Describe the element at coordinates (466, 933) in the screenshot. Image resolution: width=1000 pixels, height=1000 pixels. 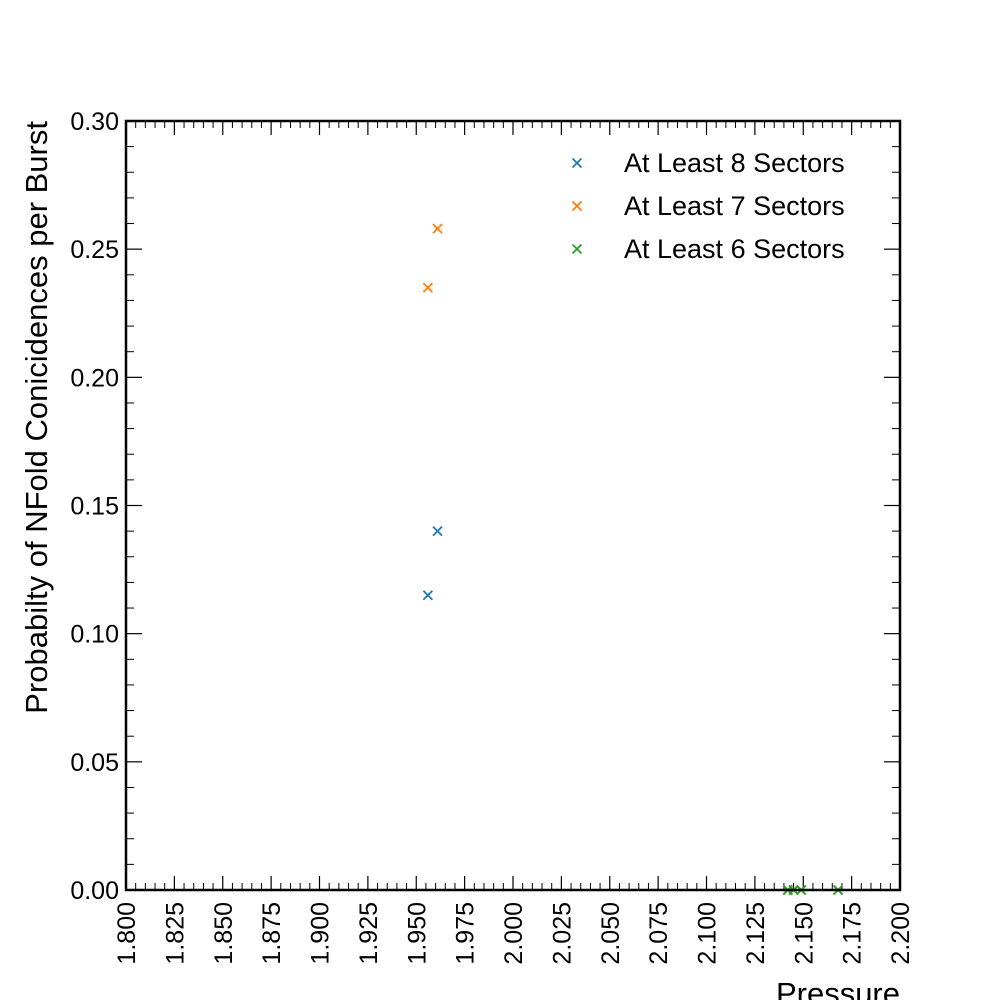
I see `x-tick-label: 1.975` at that location.